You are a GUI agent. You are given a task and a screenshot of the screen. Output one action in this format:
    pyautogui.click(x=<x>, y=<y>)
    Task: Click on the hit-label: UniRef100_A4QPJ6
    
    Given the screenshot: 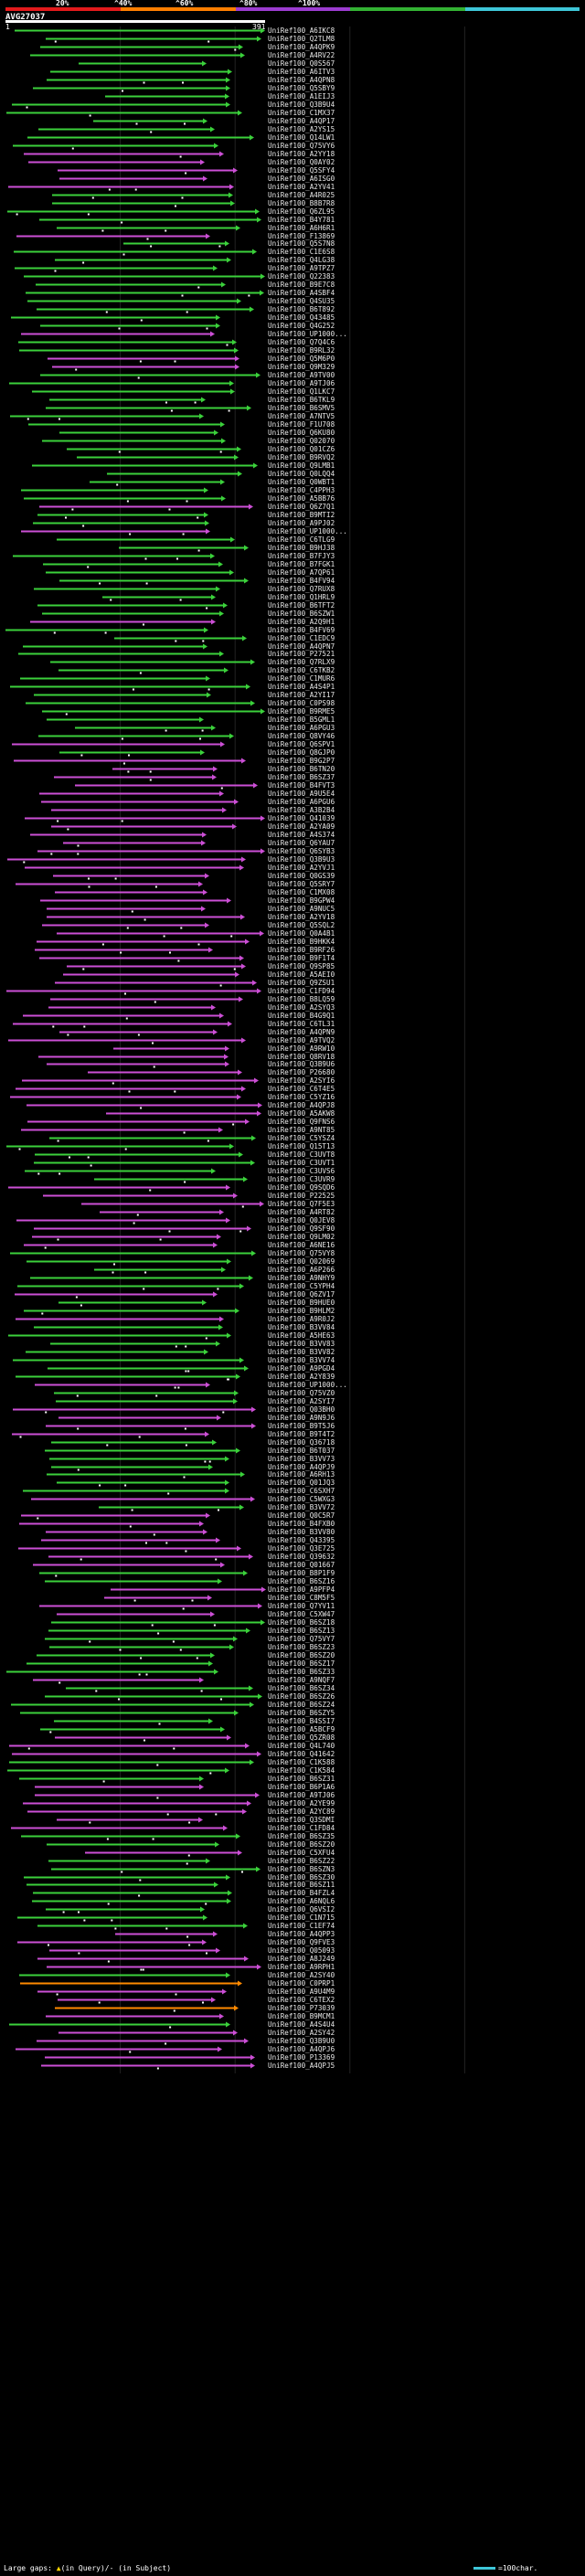 What is the action you would take?
    pyautogui.click(x=301, y=2048)
    